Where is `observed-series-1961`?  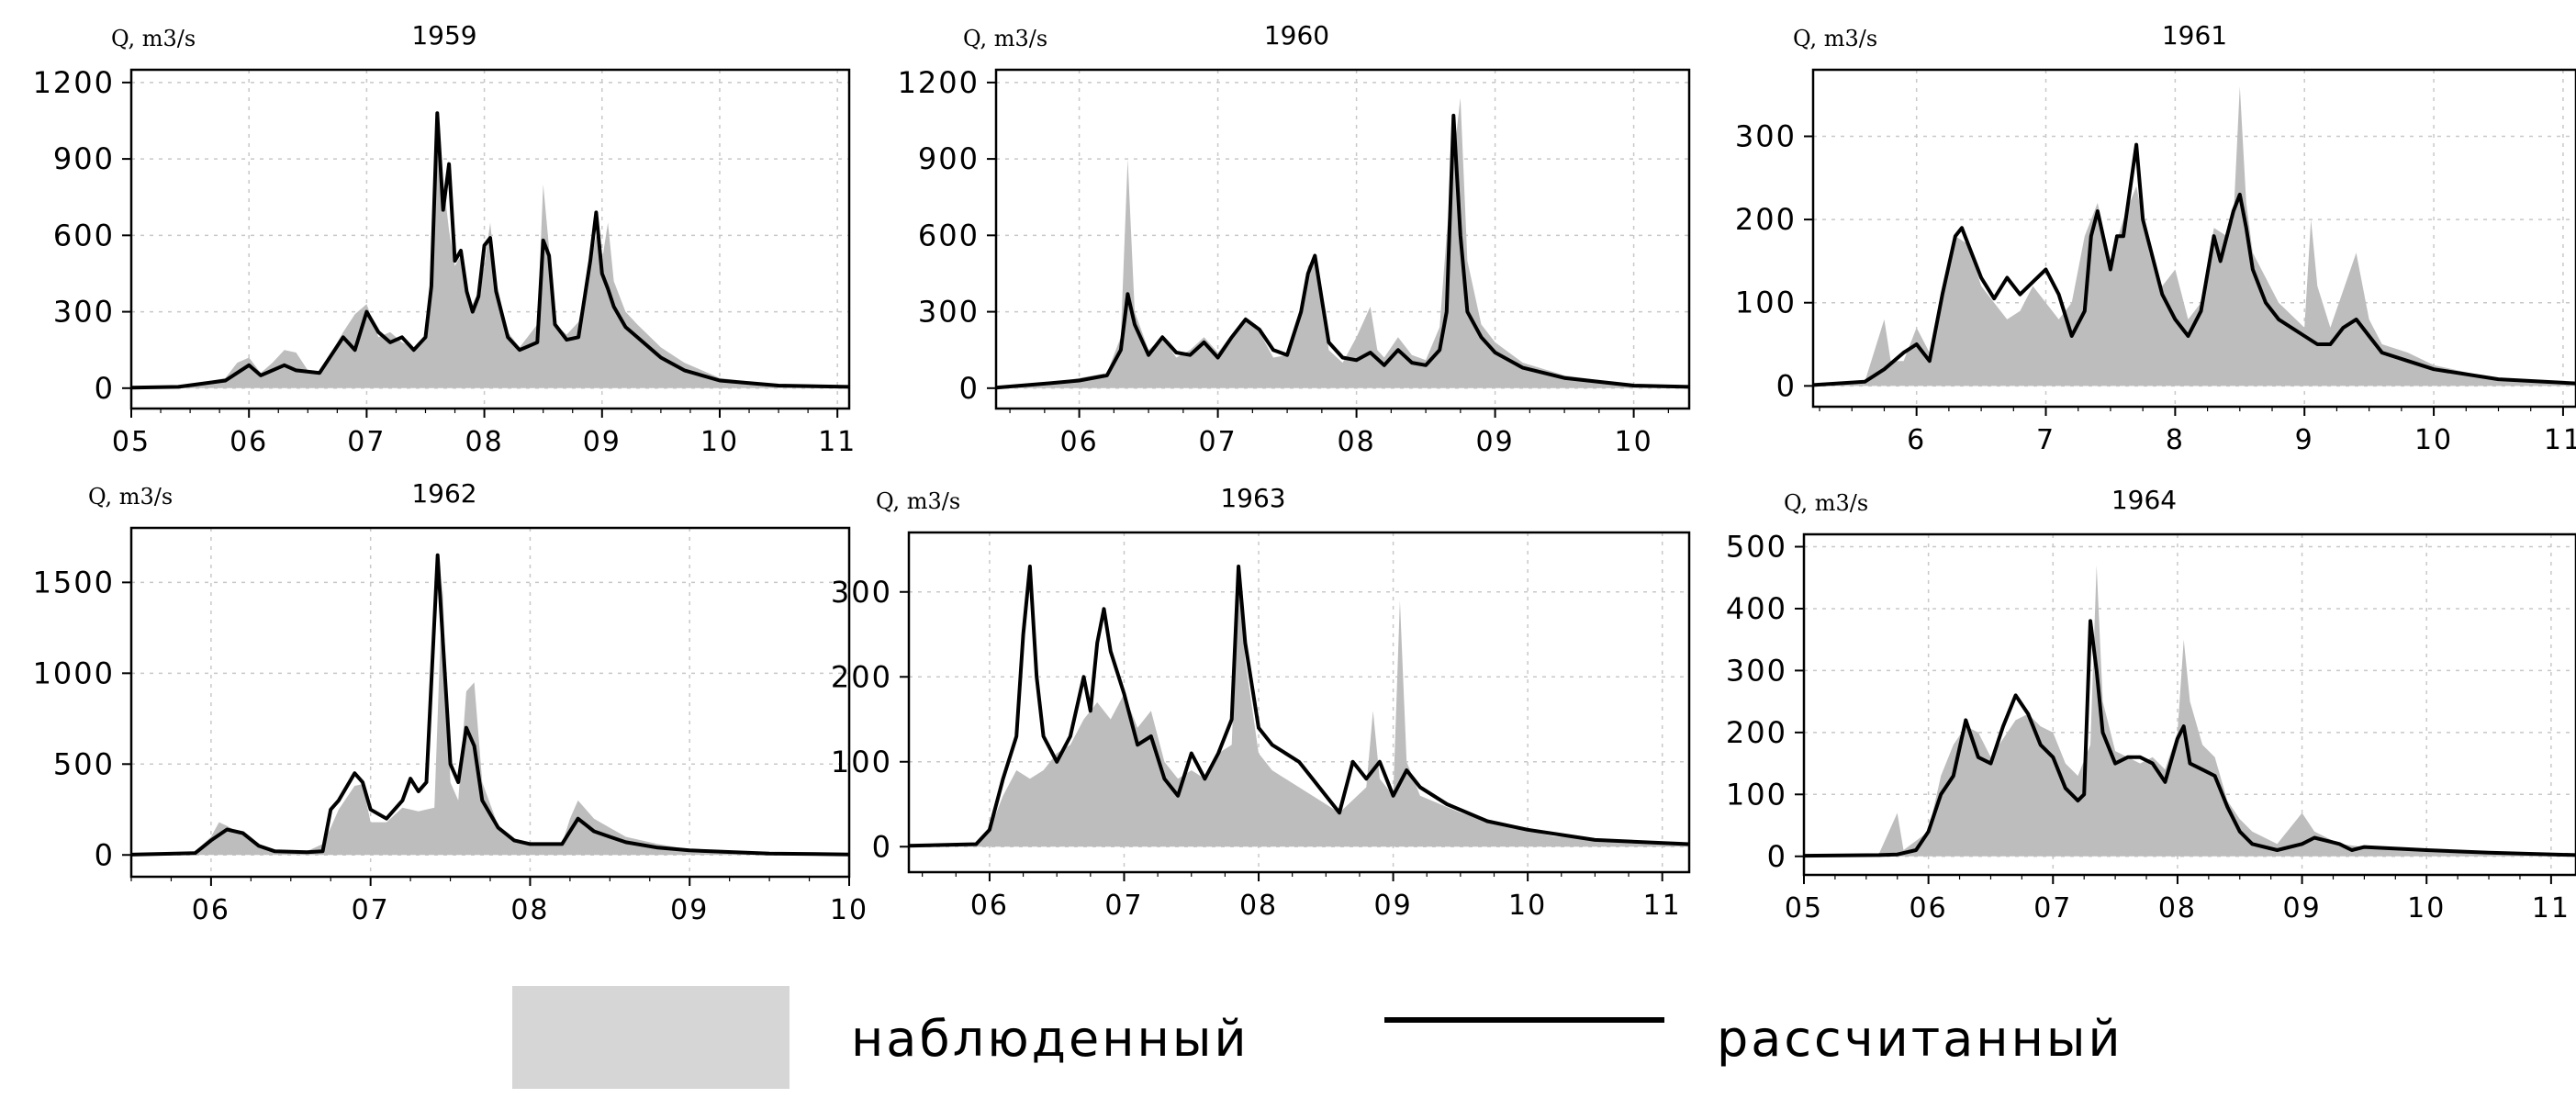 observed-series-1961 is located at coordinates (2194, 237).